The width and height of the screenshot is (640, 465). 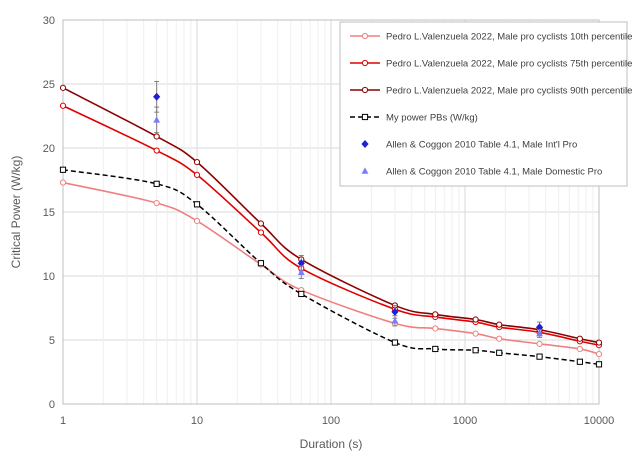 What do you see at coordinates (599, 421) in the screenshot?
I see `x-tick-label: 10000` at bounding box center [599, 421].